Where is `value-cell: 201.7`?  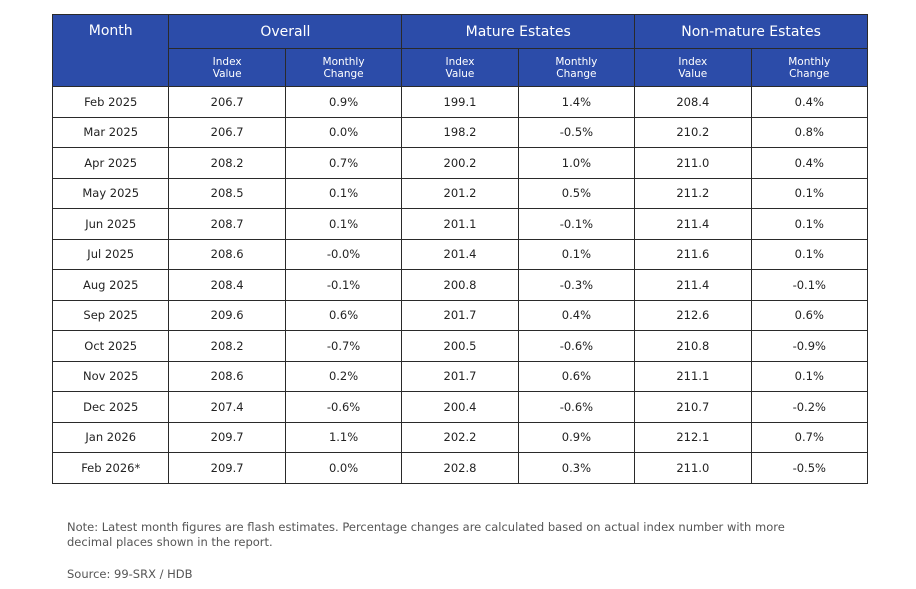
value-cell: 201.7 is located at coordinates (460, 376).